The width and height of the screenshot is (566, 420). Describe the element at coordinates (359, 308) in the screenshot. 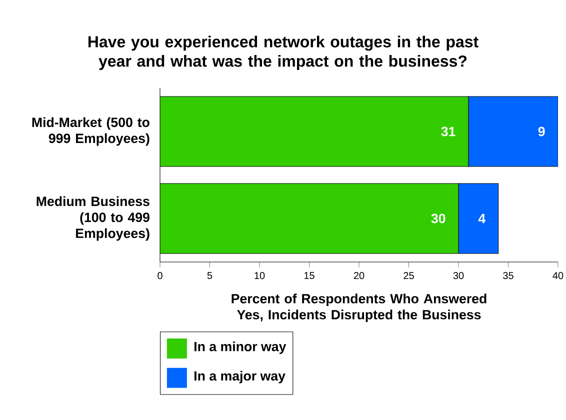

I see `x-axis-title: Percent of Respondents Who Answered Yes, Incidents Disrupted the Business` at that location.